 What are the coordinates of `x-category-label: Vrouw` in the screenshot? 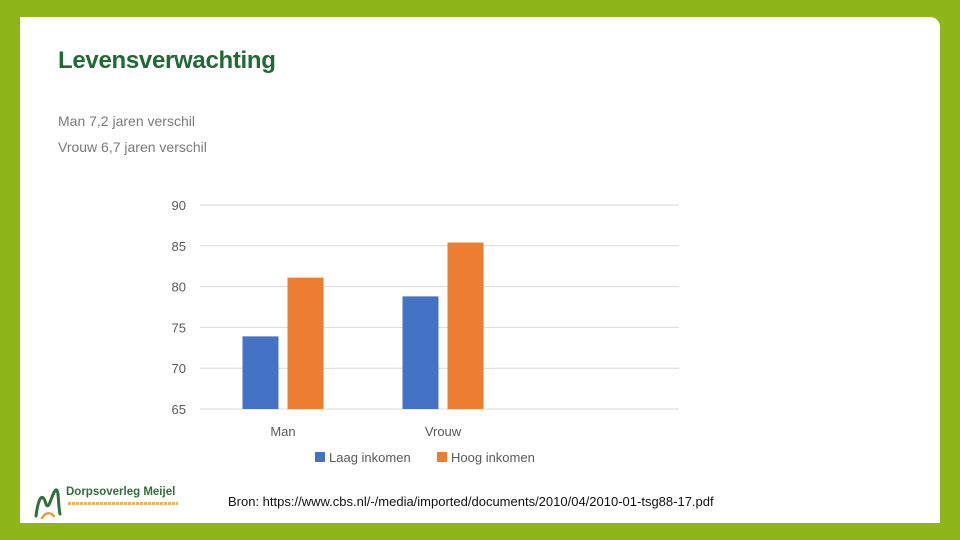 It's located at (443, 431).